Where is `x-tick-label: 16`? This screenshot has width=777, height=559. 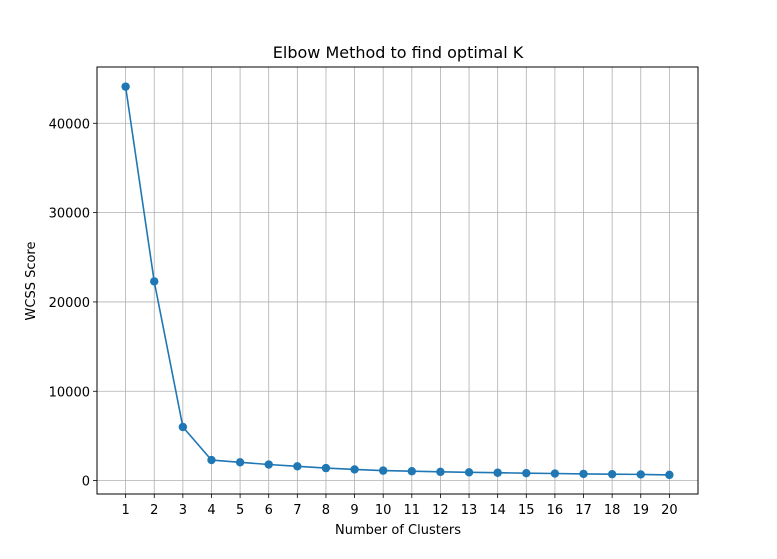
x-tick-label: 16 is located at coordinates (555, 510).